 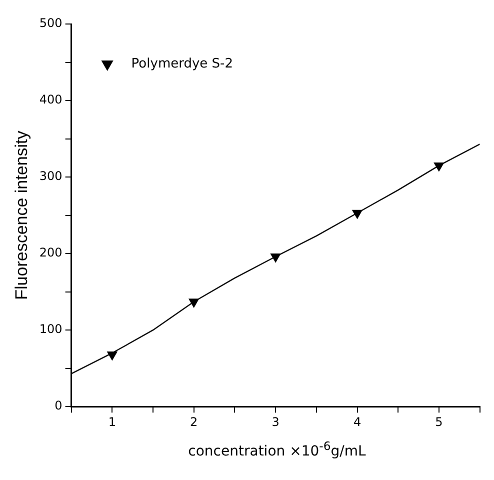 I want to click on legend-label: Polymerdye S-2, so click(x=182, y=64).